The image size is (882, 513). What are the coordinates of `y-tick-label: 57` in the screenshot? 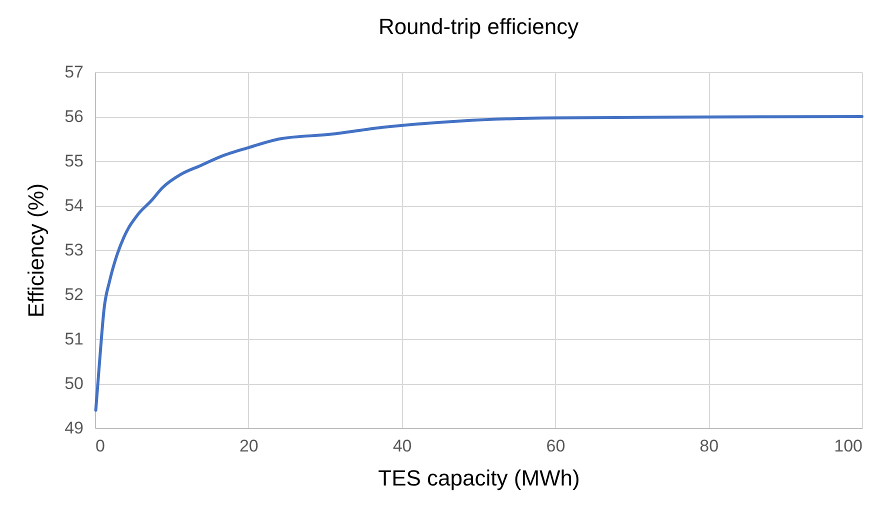 It's located at (74, 72).